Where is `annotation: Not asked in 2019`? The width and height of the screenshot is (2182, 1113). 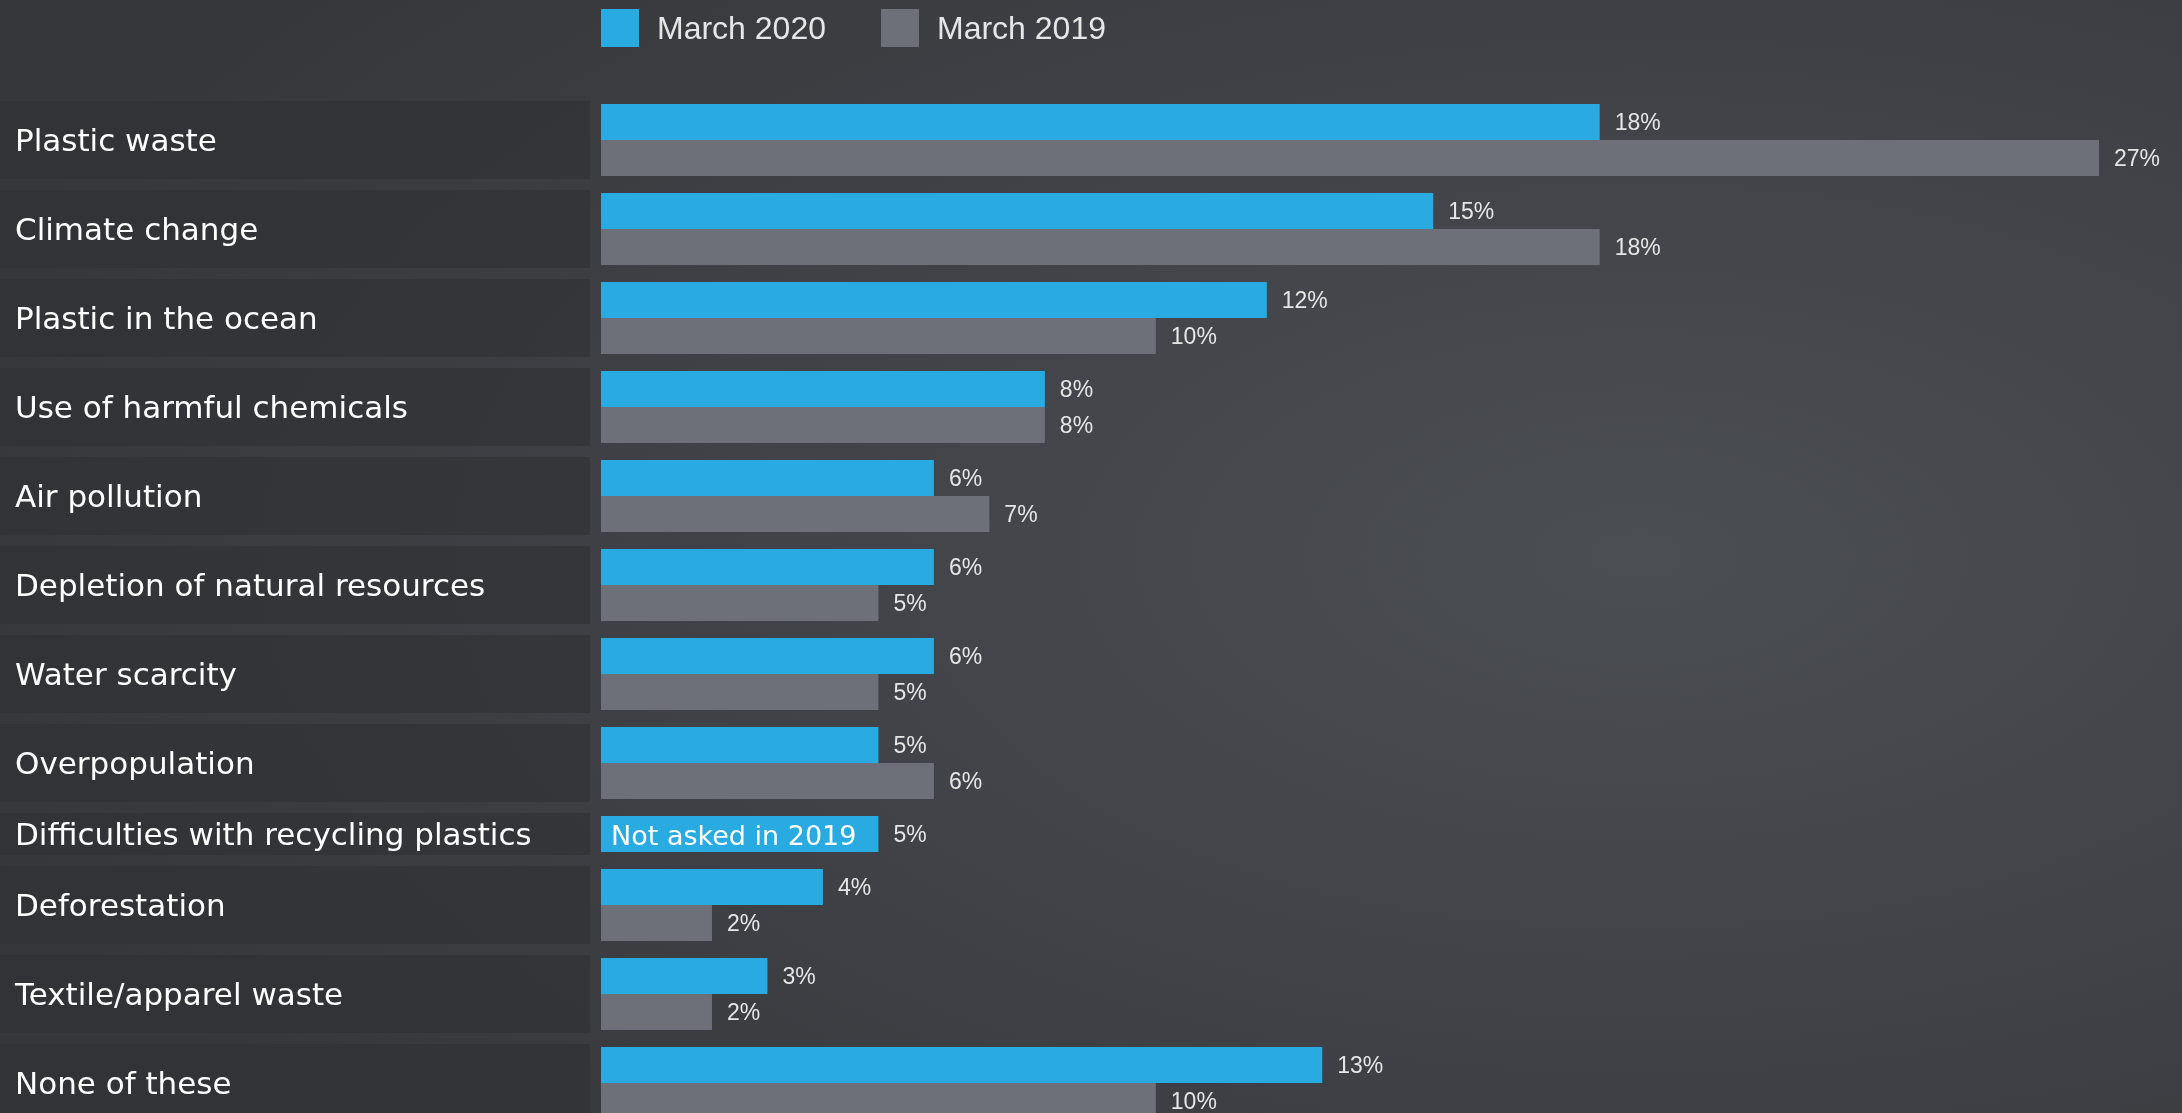 annotation: Not asked in 2019 is located at coordinates (734, 836).